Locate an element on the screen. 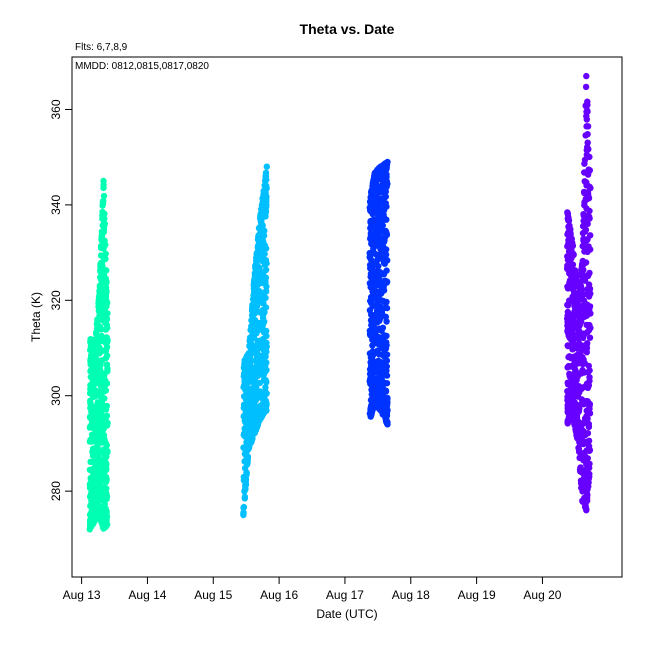 The width and height of the screenshot is (650, 650). y-tick-label: 340 is located at coordinates (56, 205).